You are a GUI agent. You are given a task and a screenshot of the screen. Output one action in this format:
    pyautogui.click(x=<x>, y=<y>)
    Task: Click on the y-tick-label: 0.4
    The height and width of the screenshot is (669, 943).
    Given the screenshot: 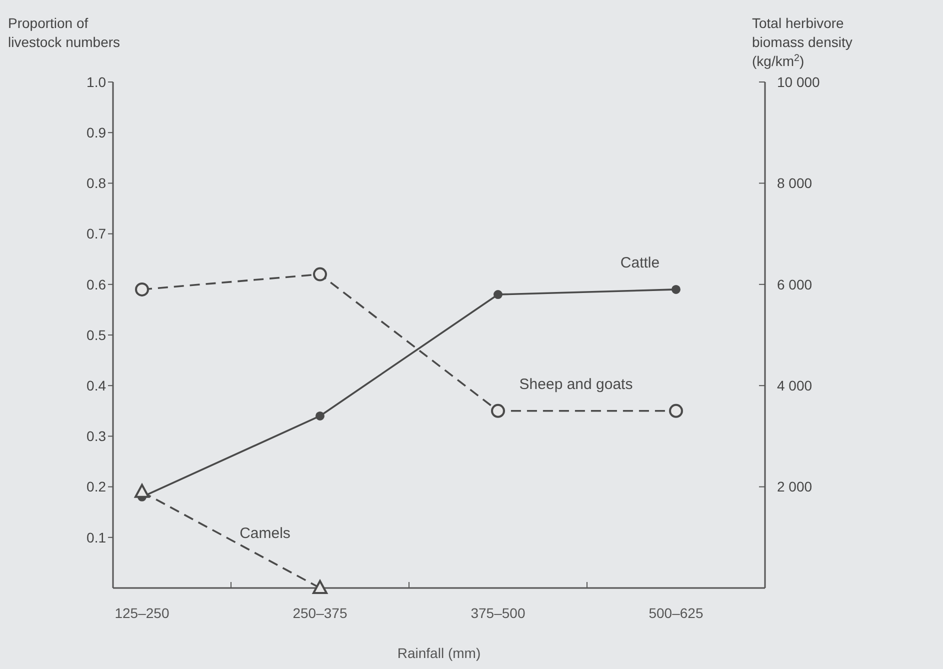 What is the action you would take?
    pyautogui.click(x=96, y=386)
    